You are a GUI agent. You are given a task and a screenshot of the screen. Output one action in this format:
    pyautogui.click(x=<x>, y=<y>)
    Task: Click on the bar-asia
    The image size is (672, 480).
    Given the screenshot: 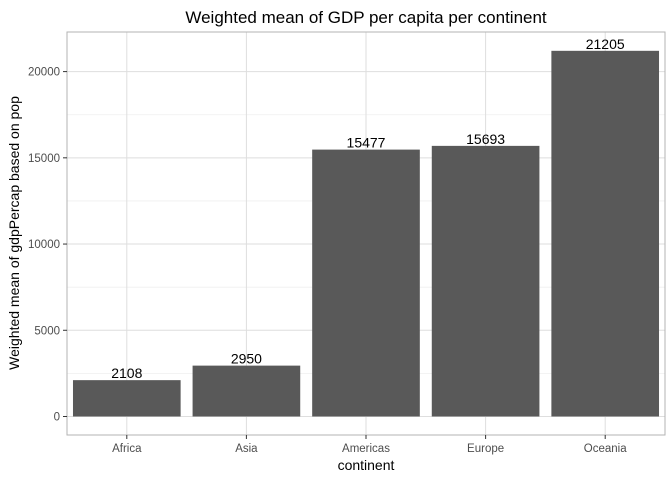 What is the action you would take?
    pyautogui.click(x=246, y=391)
    